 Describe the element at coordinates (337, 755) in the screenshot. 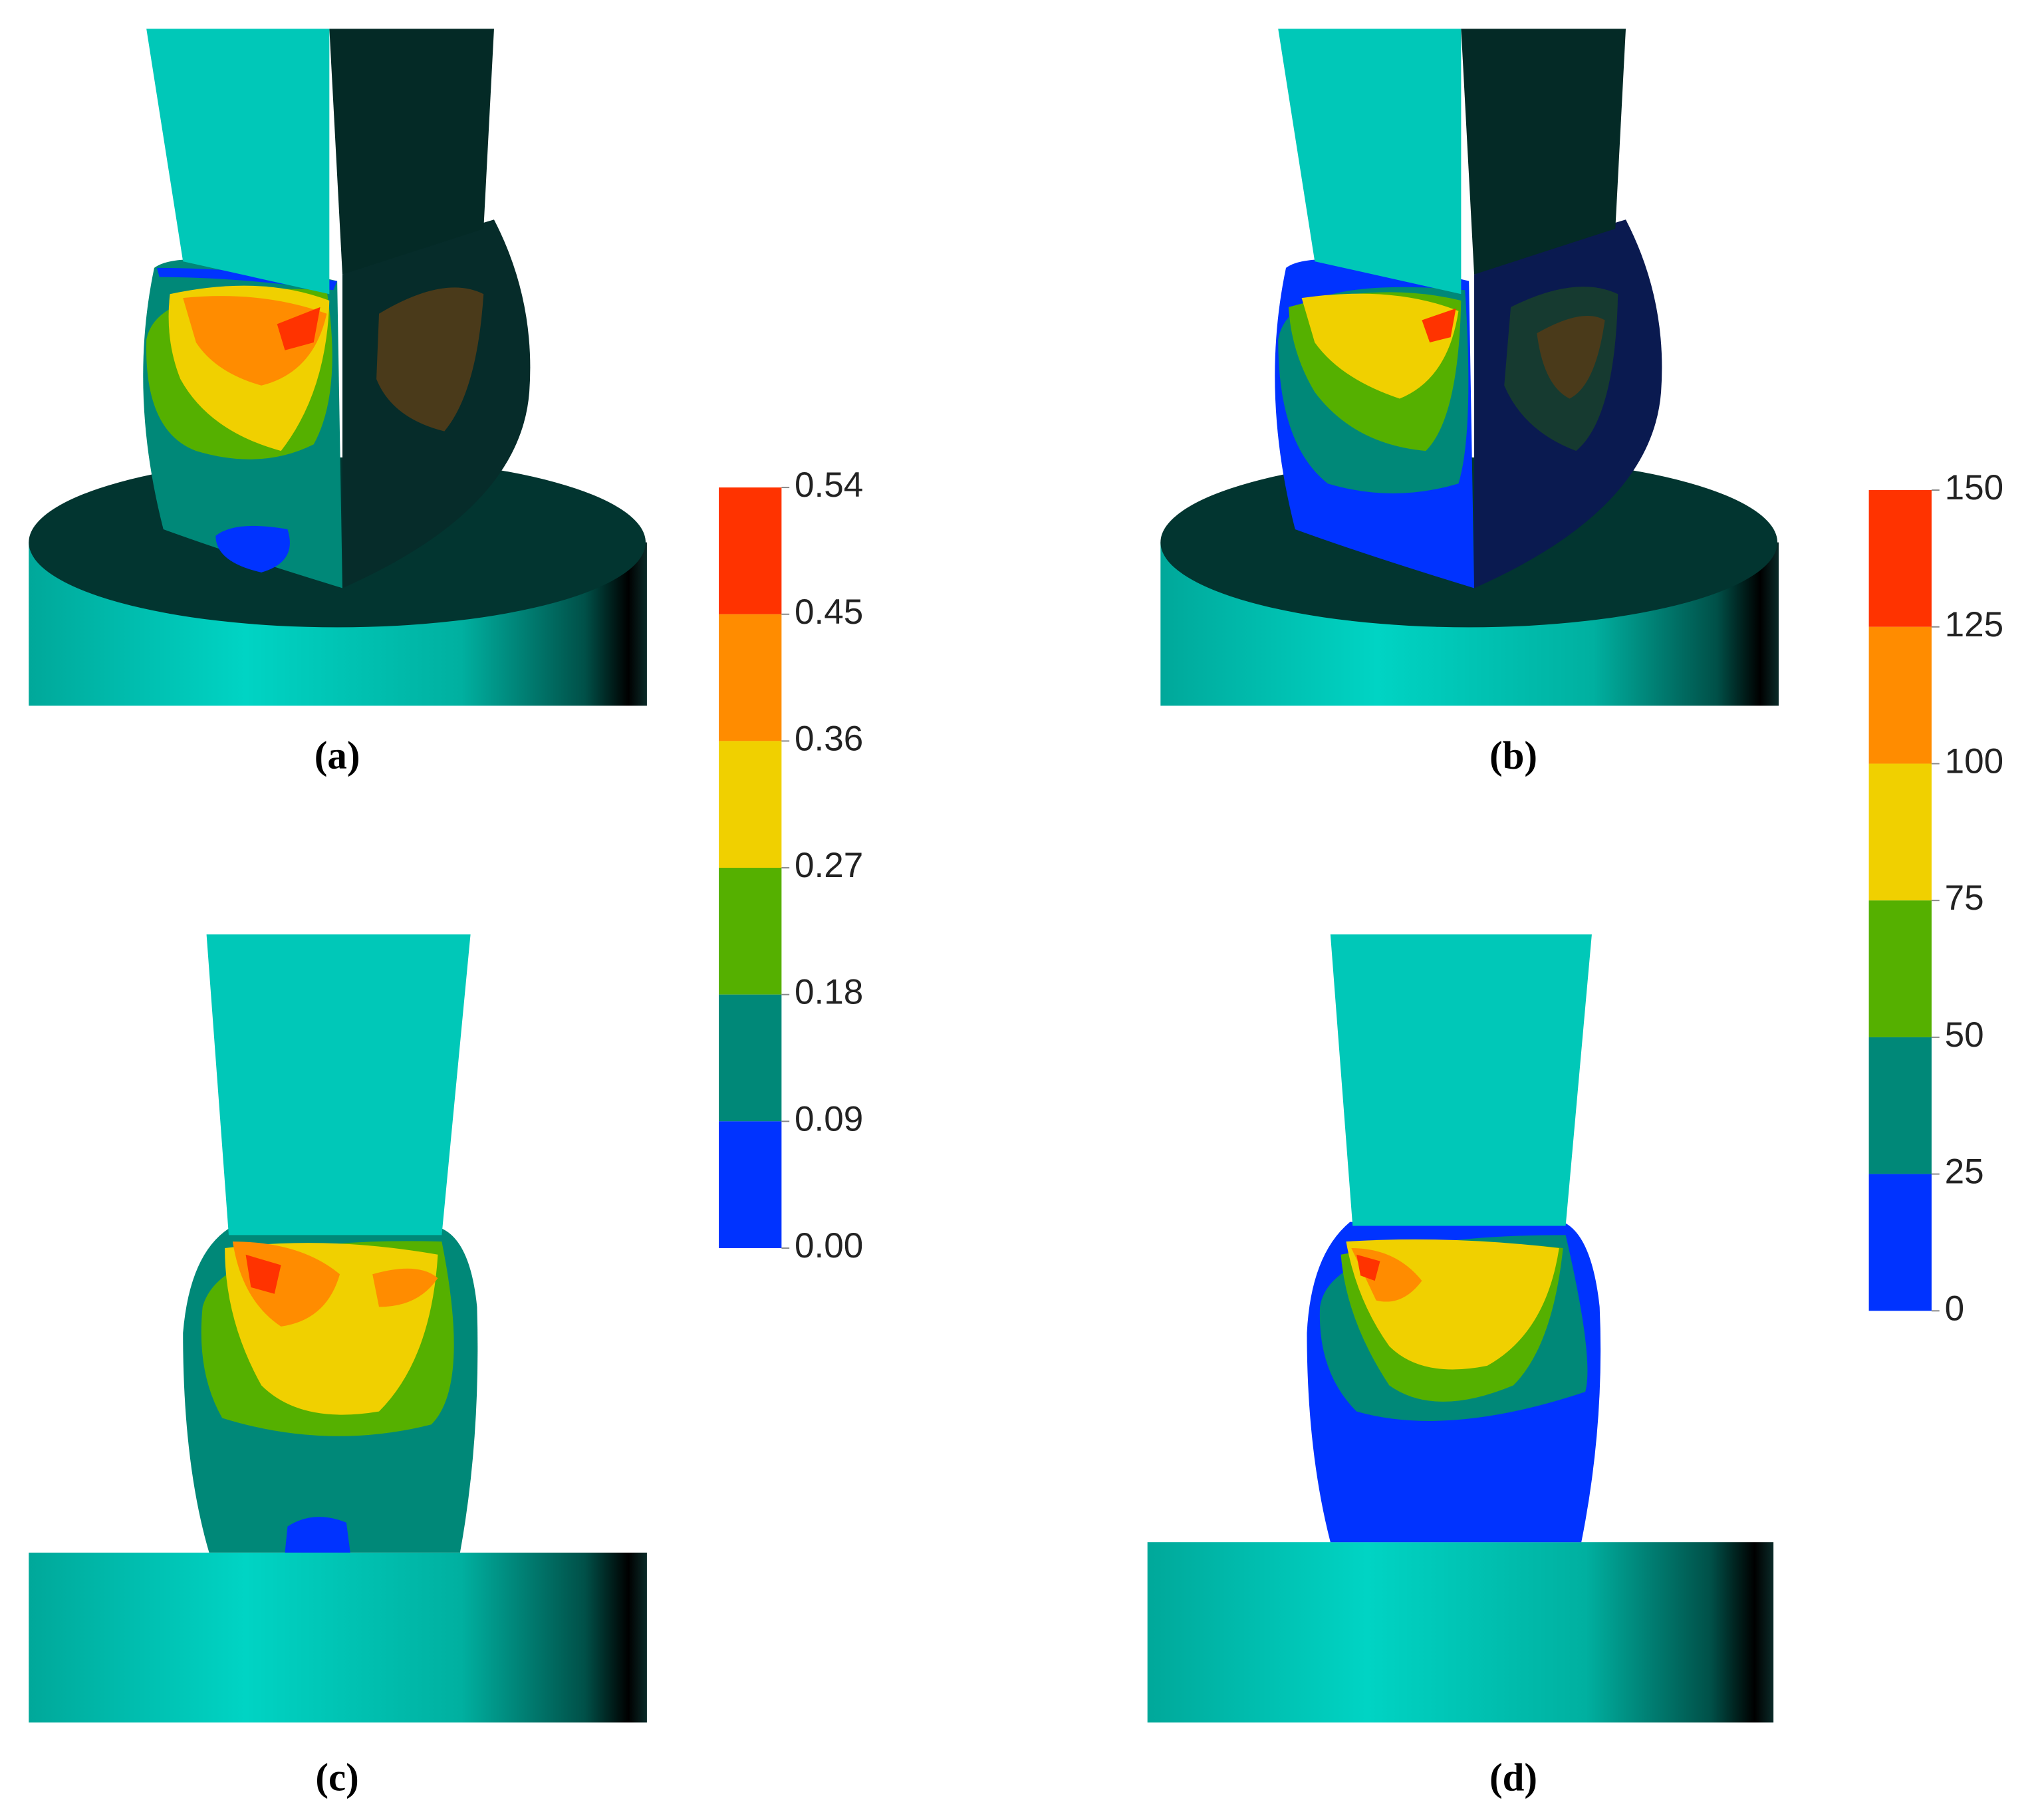

I see `panel-label: (a)` at that location.